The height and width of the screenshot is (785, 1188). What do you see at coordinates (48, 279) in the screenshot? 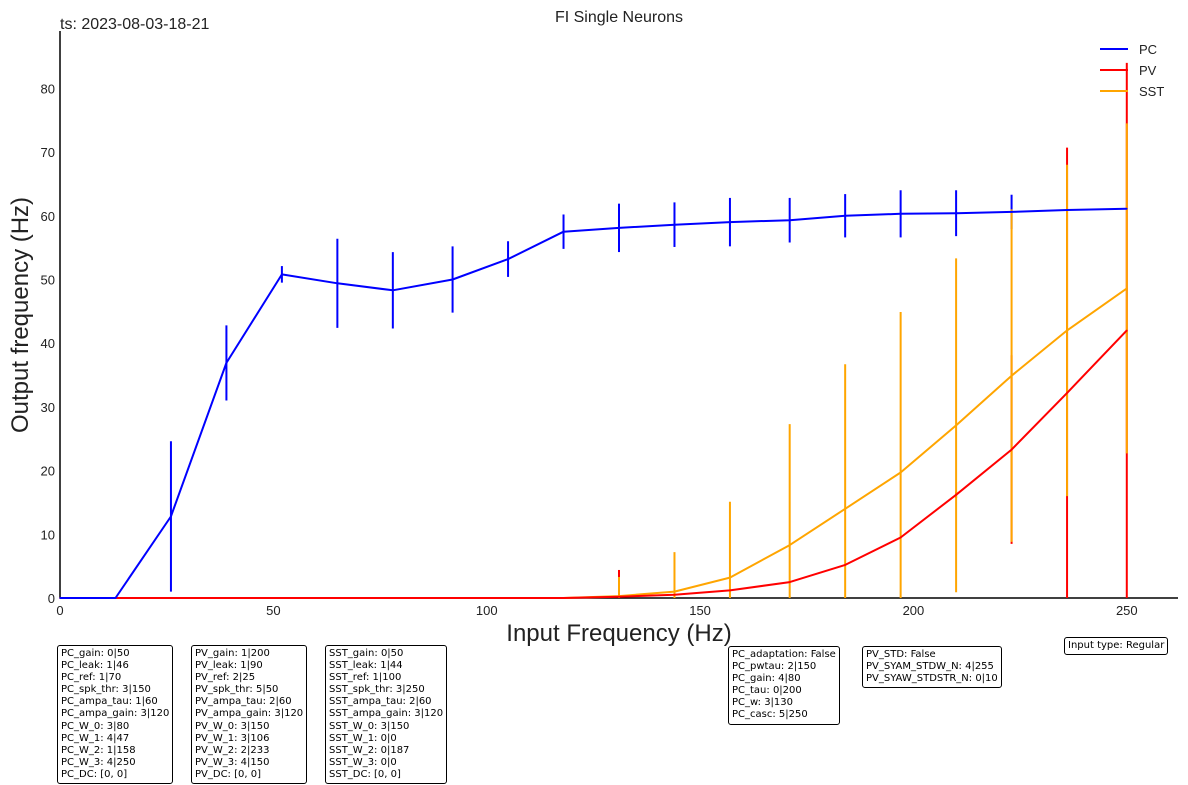
I see `y-tick-label: 50` at bounding box center [48, 279].